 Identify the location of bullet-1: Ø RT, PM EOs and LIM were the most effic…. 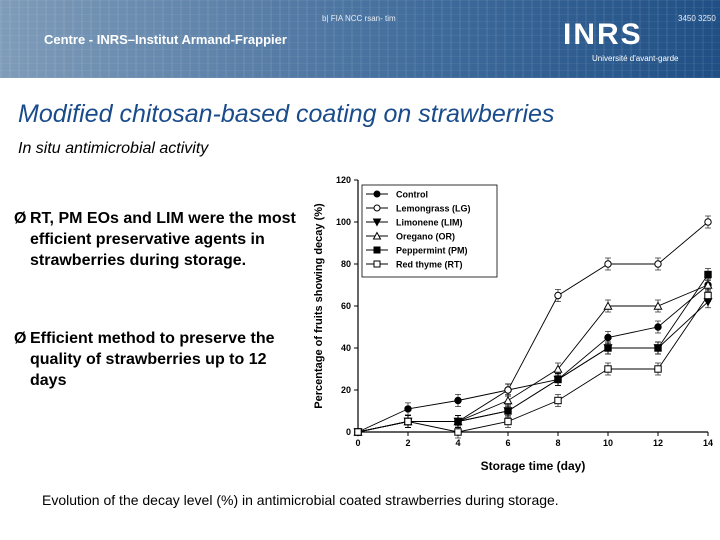
(156, 239).